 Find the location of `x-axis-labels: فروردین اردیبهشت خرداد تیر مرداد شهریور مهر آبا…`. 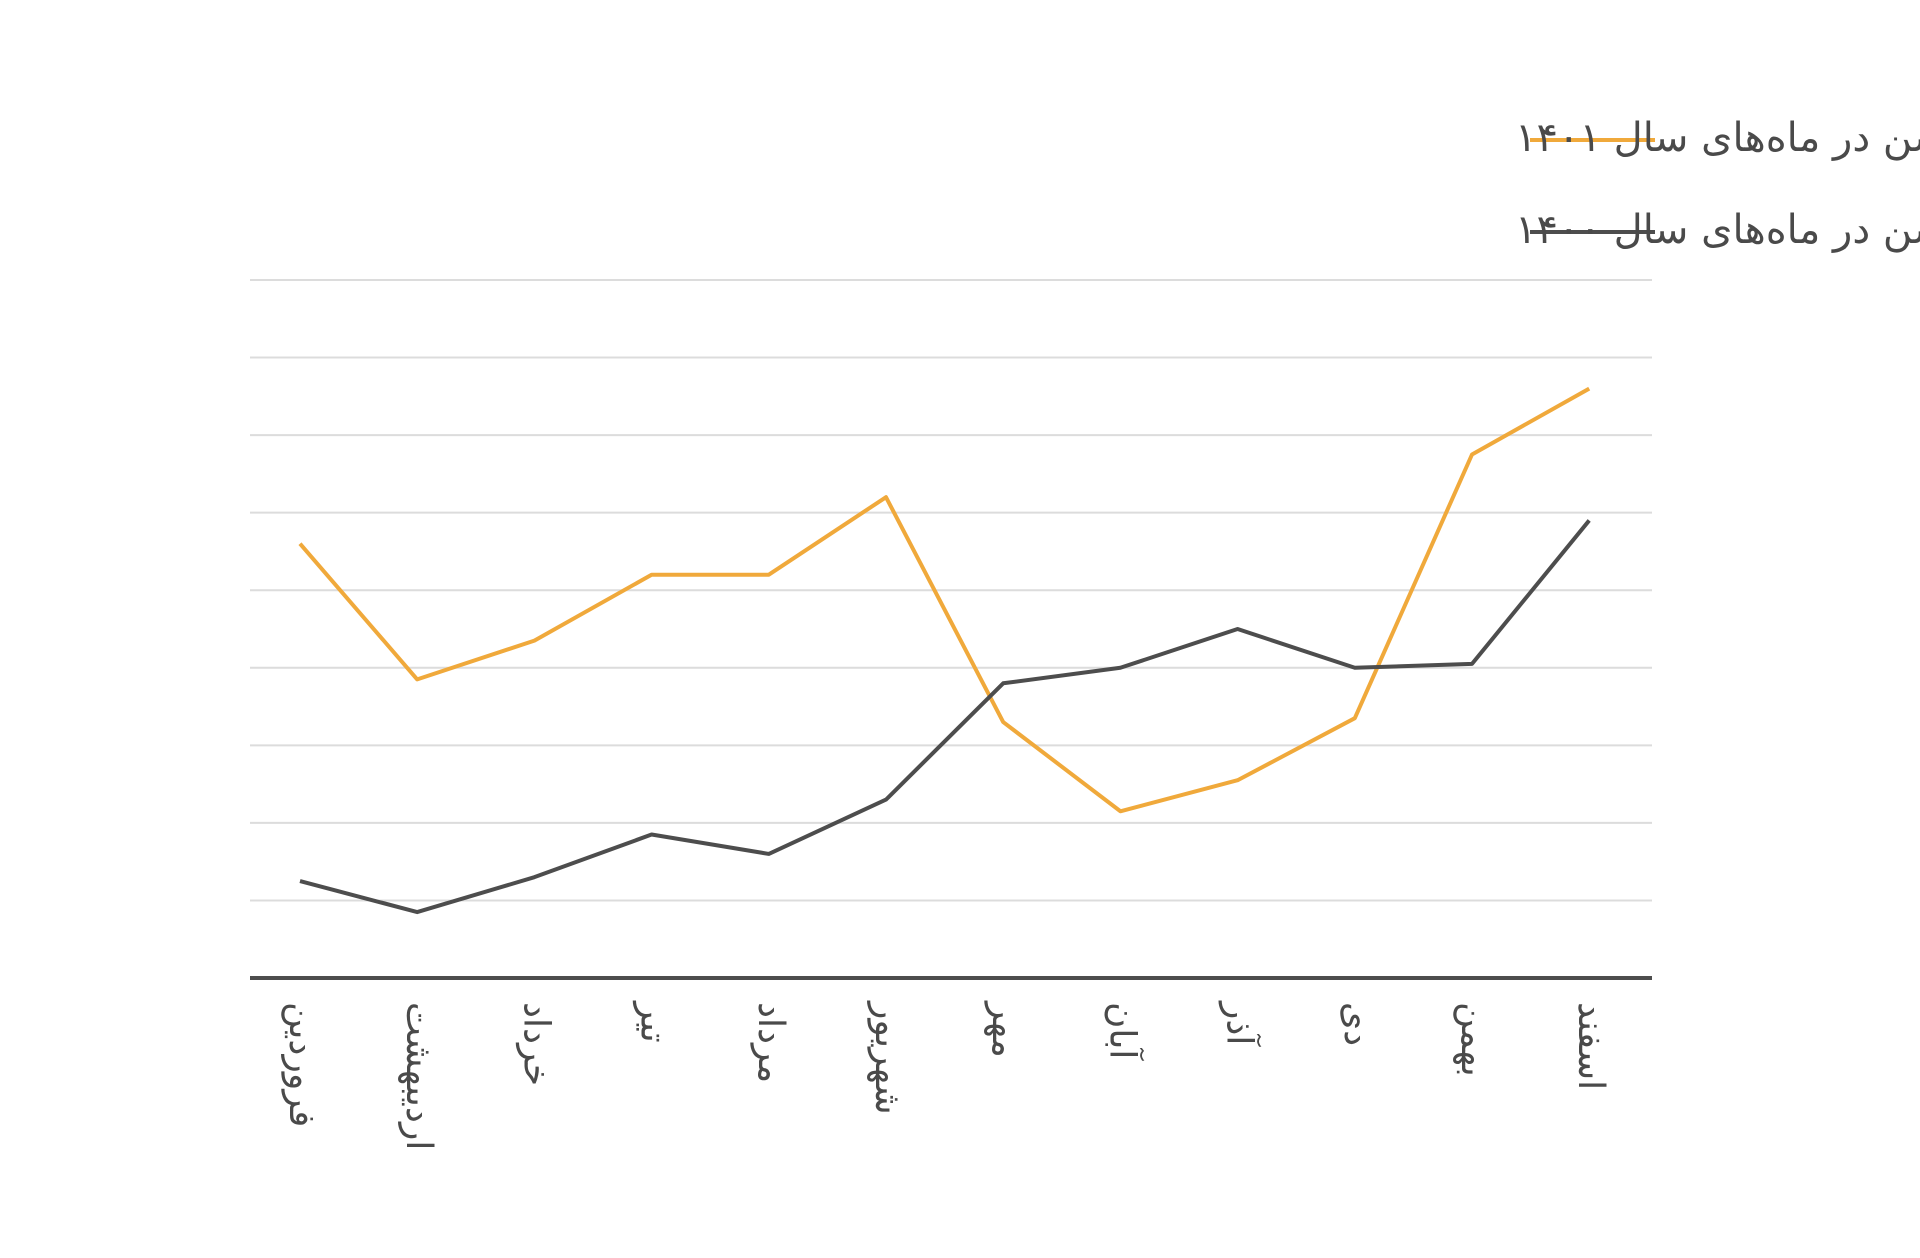

x-axis-labels: فروردین اردیبهشت خرداد تیر مرداد شهریور مهر آبا… is located at coordinates (946, 1075).